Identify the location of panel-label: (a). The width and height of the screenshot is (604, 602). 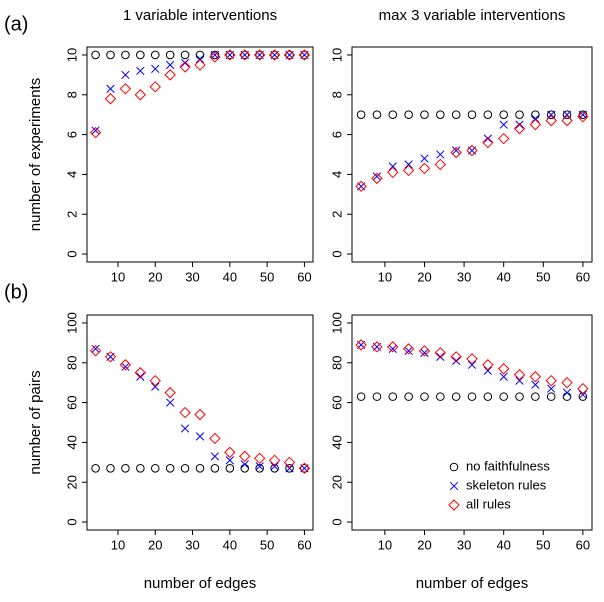
(16, 24).